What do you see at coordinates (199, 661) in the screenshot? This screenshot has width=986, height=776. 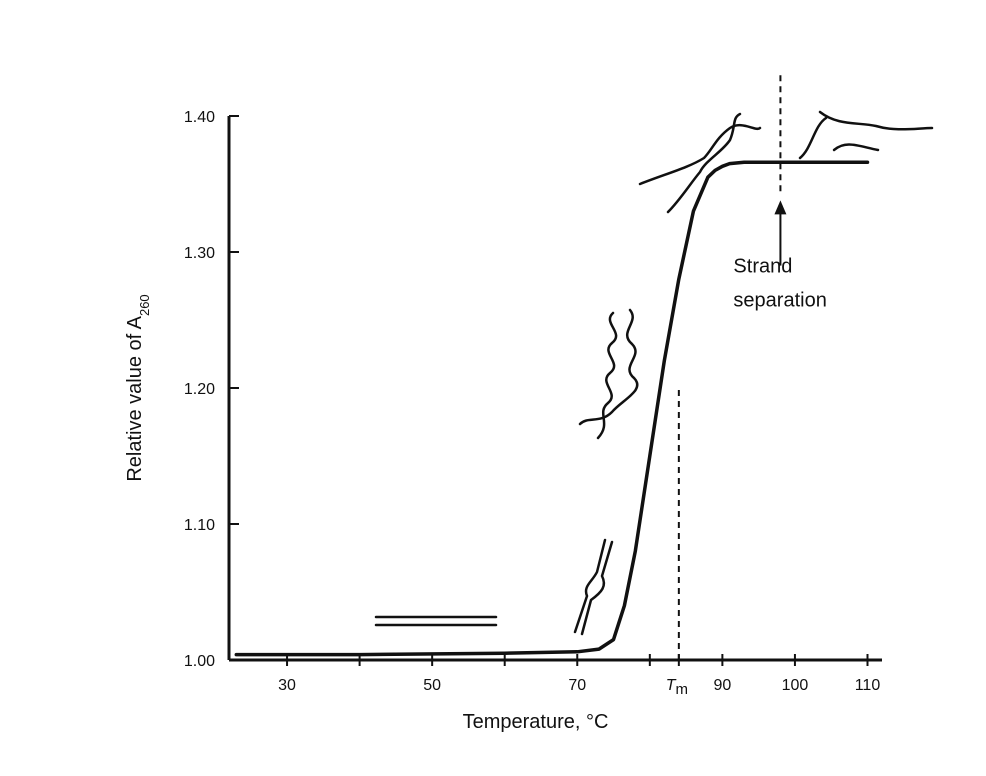 I see `y-tick-label-0: 1.00` at bounding box center [199, 661].